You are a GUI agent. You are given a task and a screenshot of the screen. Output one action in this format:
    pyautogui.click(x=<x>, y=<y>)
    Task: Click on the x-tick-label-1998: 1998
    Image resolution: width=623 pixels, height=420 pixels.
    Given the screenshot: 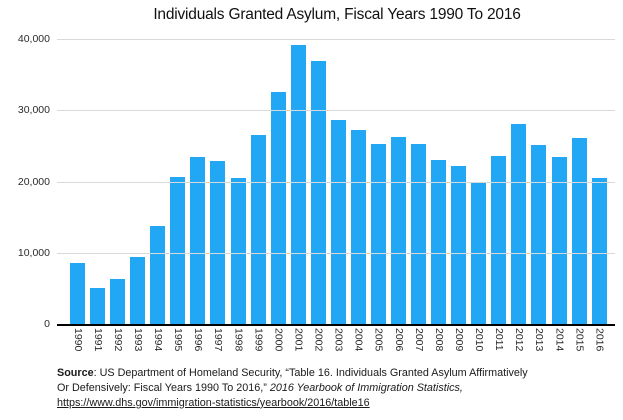 What is the action you would take?
    pyautogui.click(x=238, y=340)
    